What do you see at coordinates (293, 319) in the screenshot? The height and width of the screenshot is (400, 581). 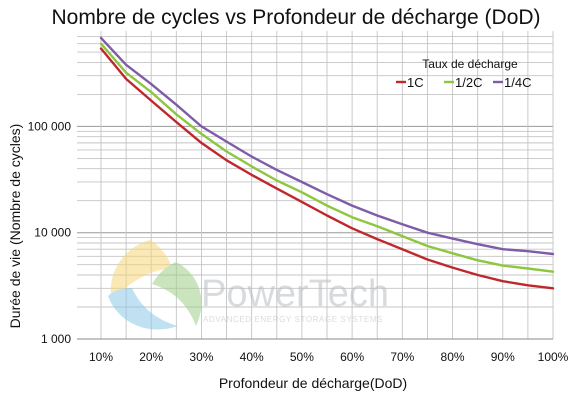 I see `watermark-tagline: ADVANCED ENERGY STORAGE SYSTEMS` at bounding box center [293, 319].